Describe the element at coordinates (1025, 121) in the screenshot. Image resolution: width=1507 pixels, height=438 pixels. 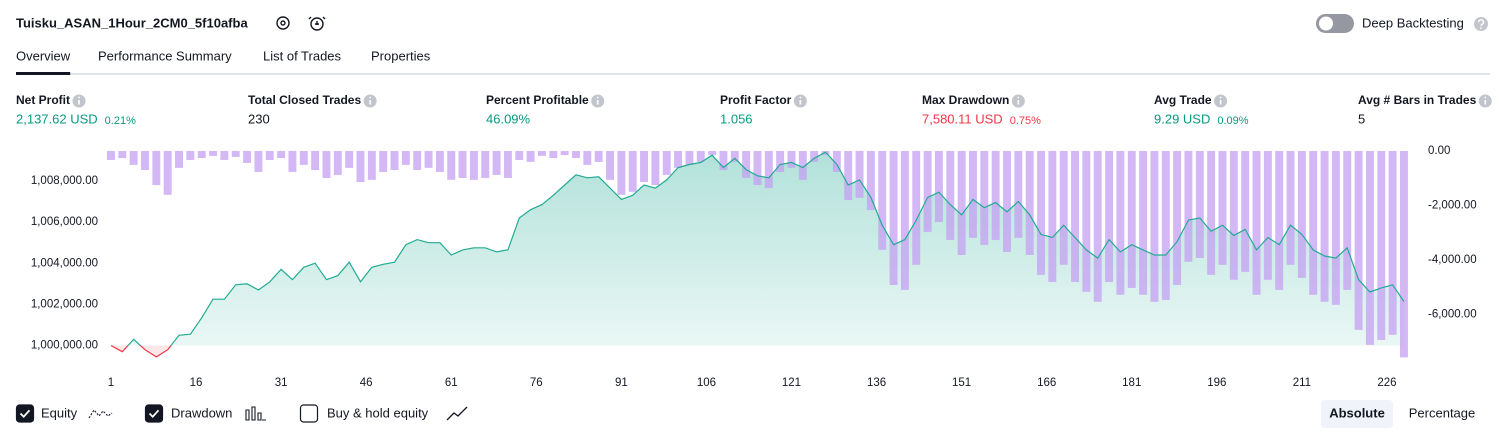
I see `metric-change: 0.75%` at that location.